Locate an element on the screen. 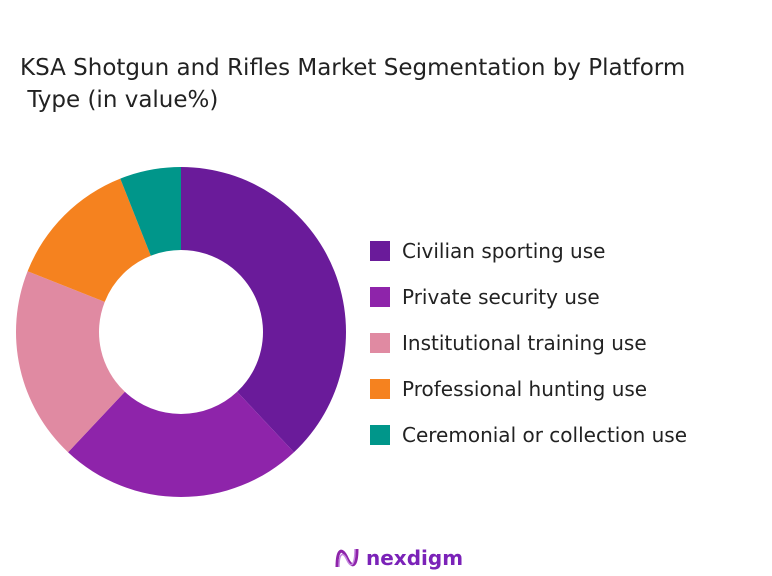  legend-item: Professional hunting use is located at coordinates (528, 389).